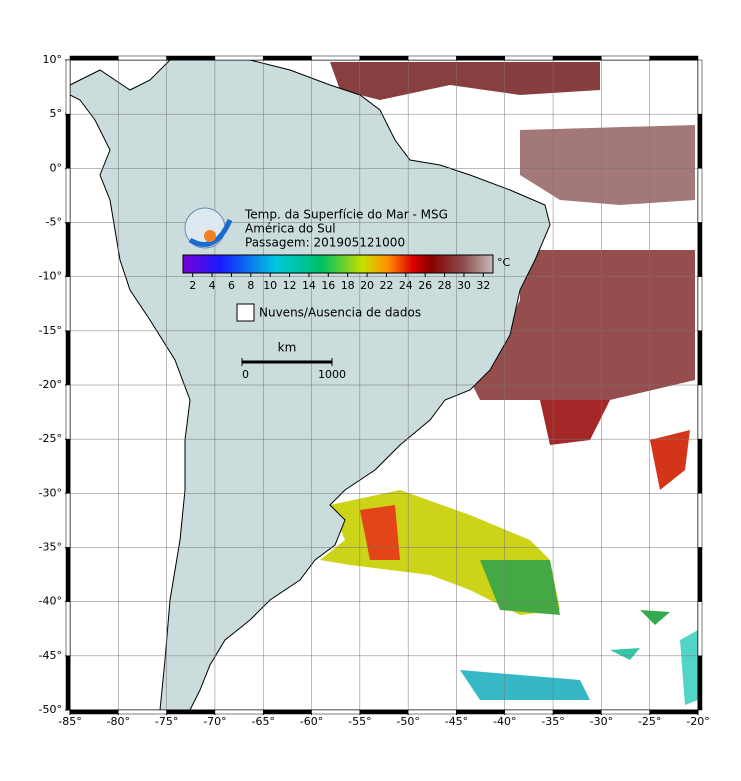 This screenshot has height=781, width=741. What do you see at coordinates (56, 167) in the screenshot?
I see `y-tick-label: 0°` at bounding box center [56, 167].